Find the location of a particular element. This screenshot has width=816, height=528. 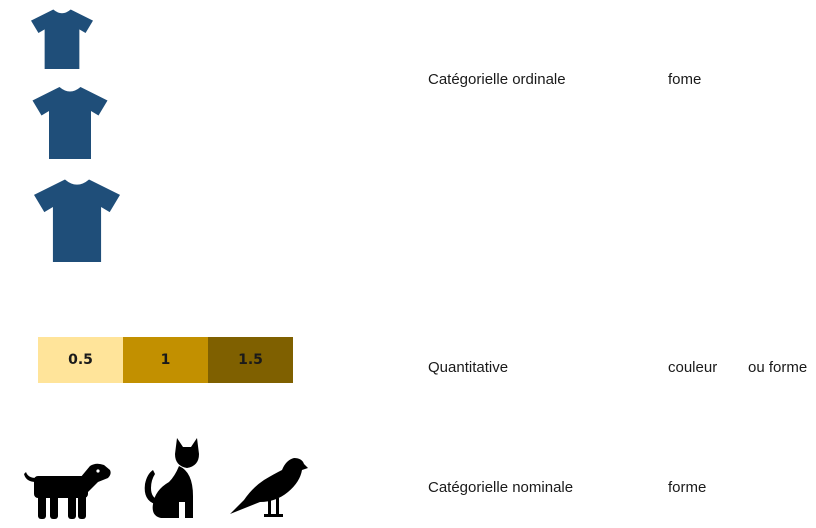

tshirt-small-icon is located at coordinates (62, 39).